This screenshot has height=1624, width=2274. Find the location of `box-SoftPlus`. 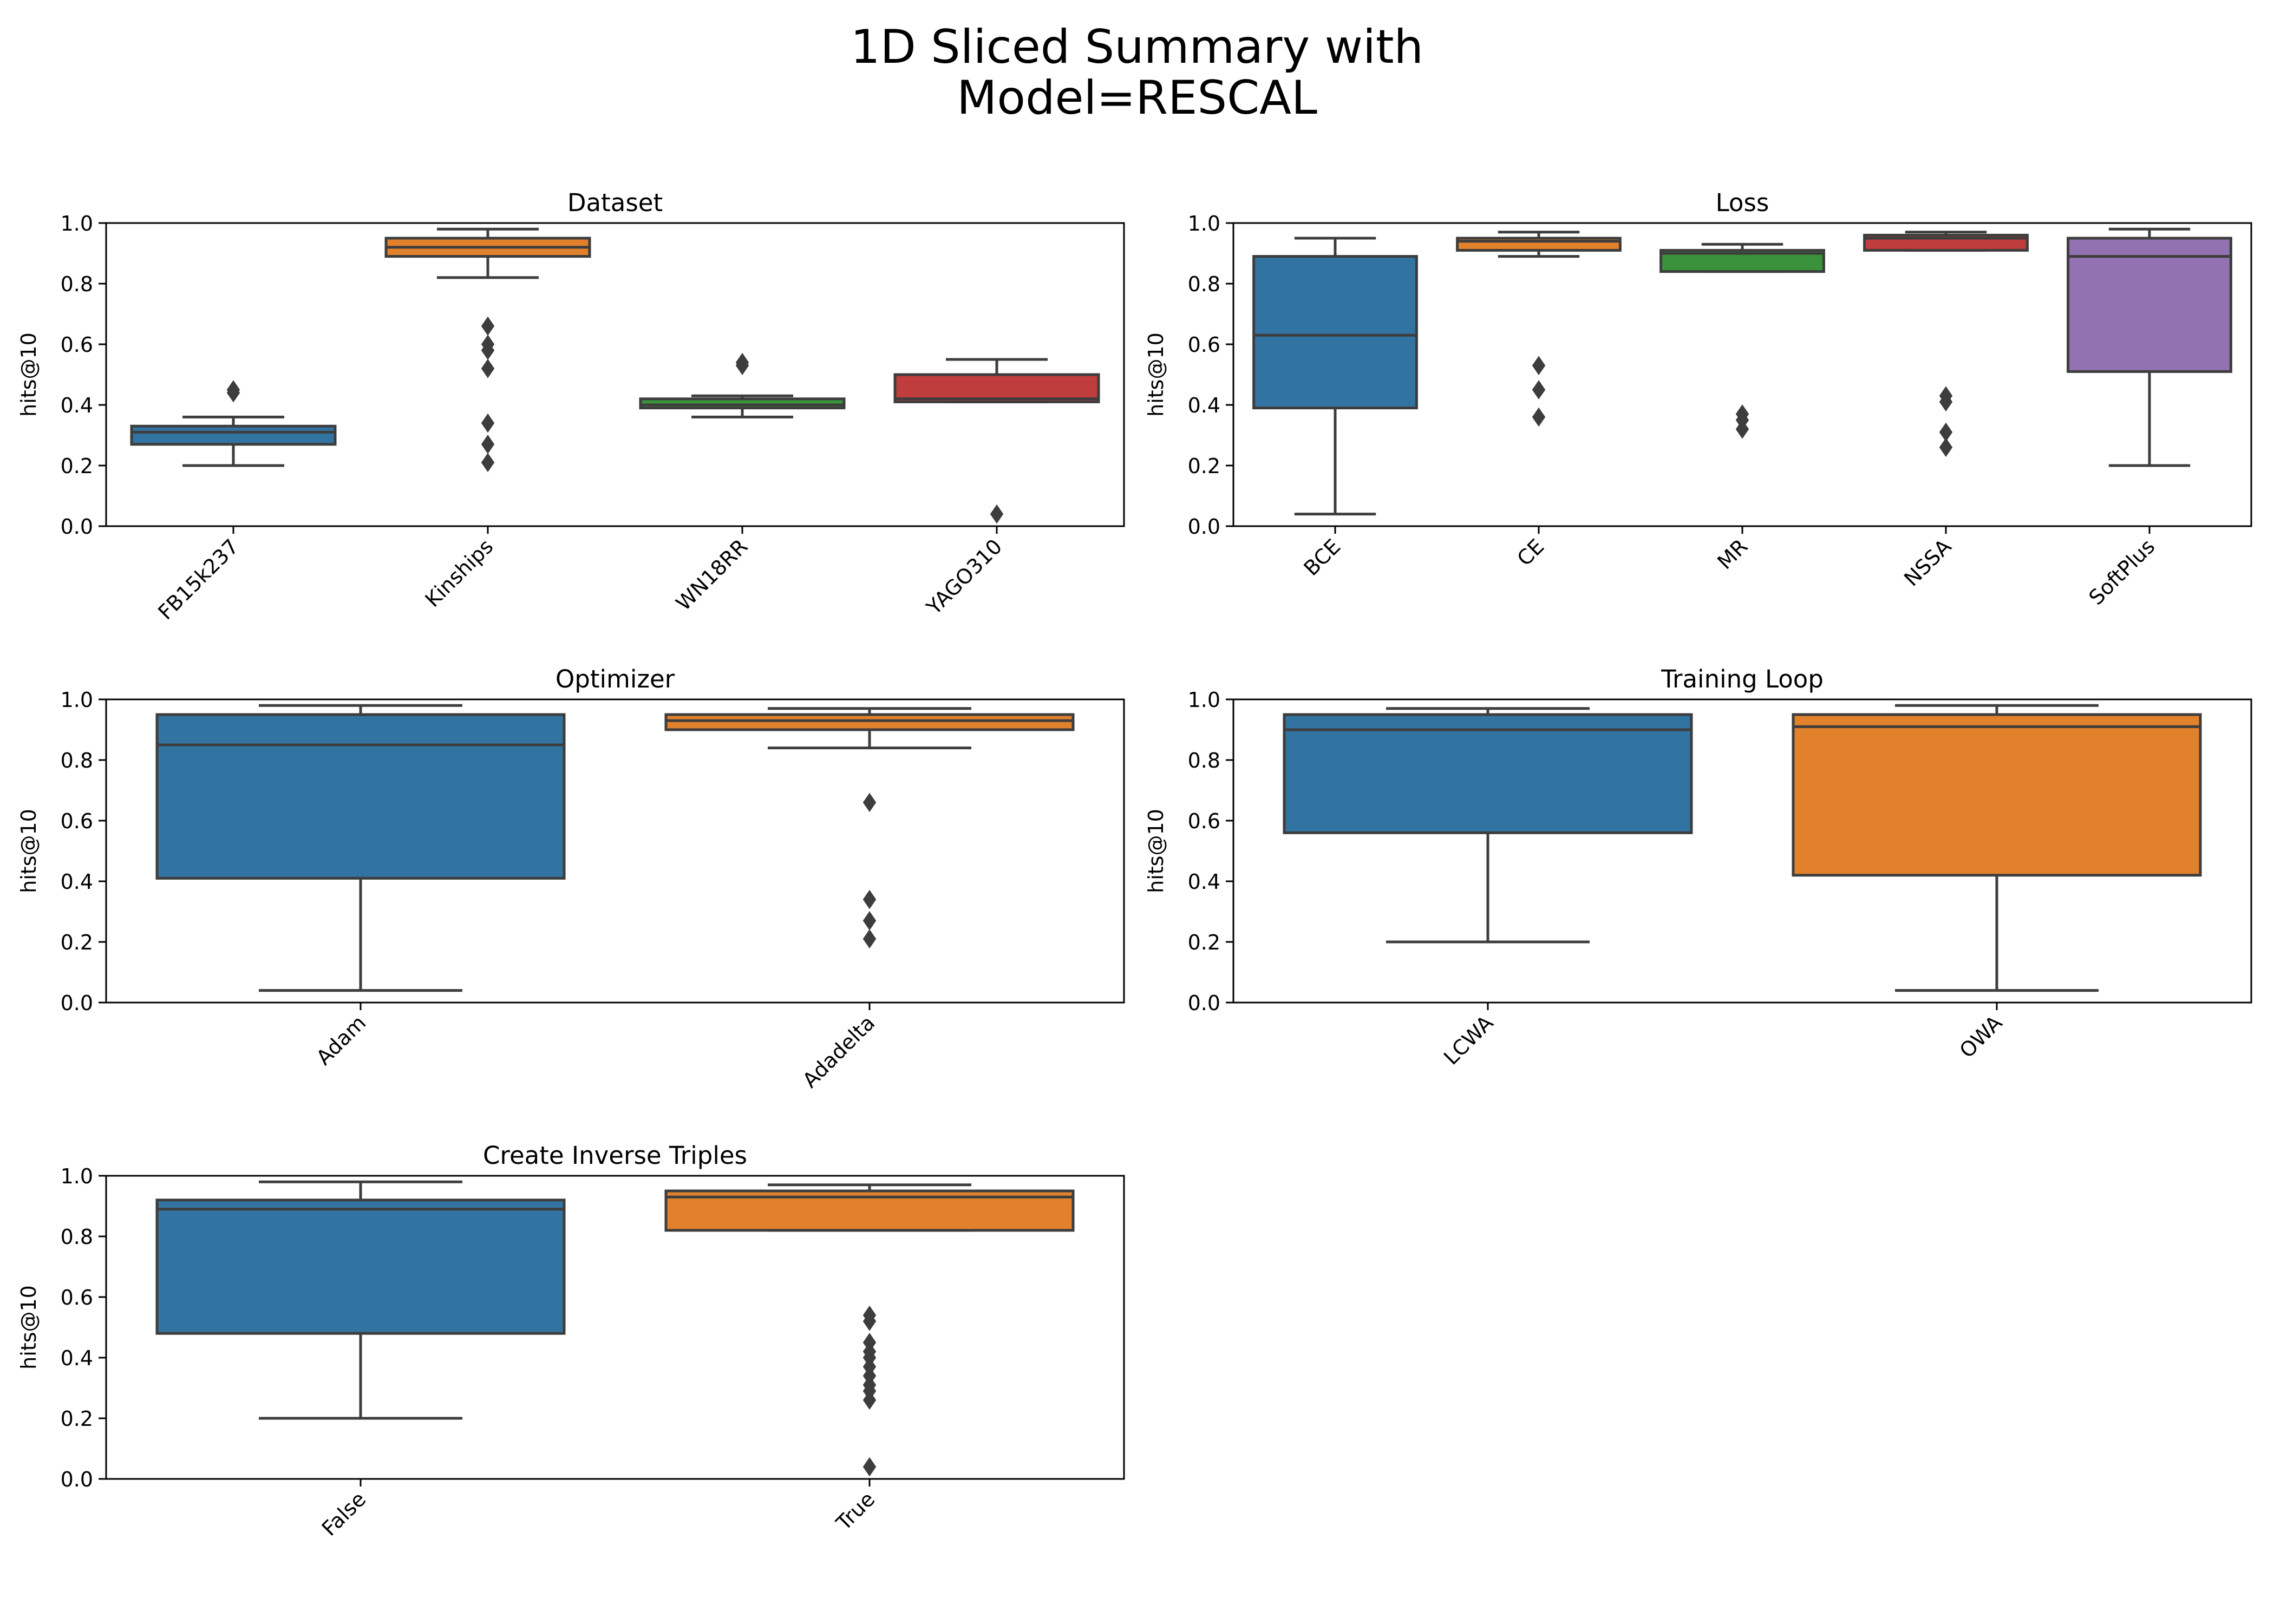

box-SoftPlus is located at coordinates (2150, 305).